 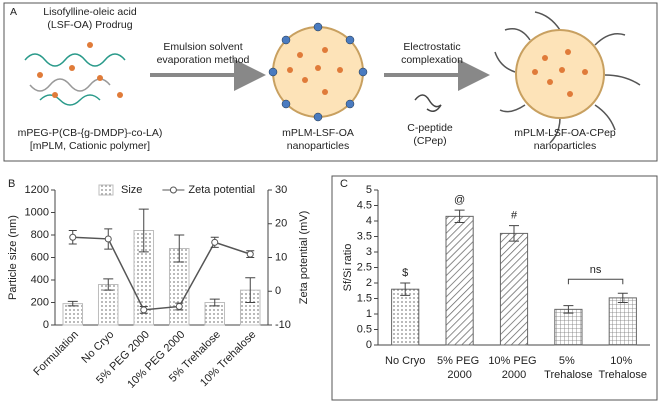 What do you see at coordinates (281, 190) in the screenshot?
I see `y2-tick-label: 30` at bounding box center [281, 190].